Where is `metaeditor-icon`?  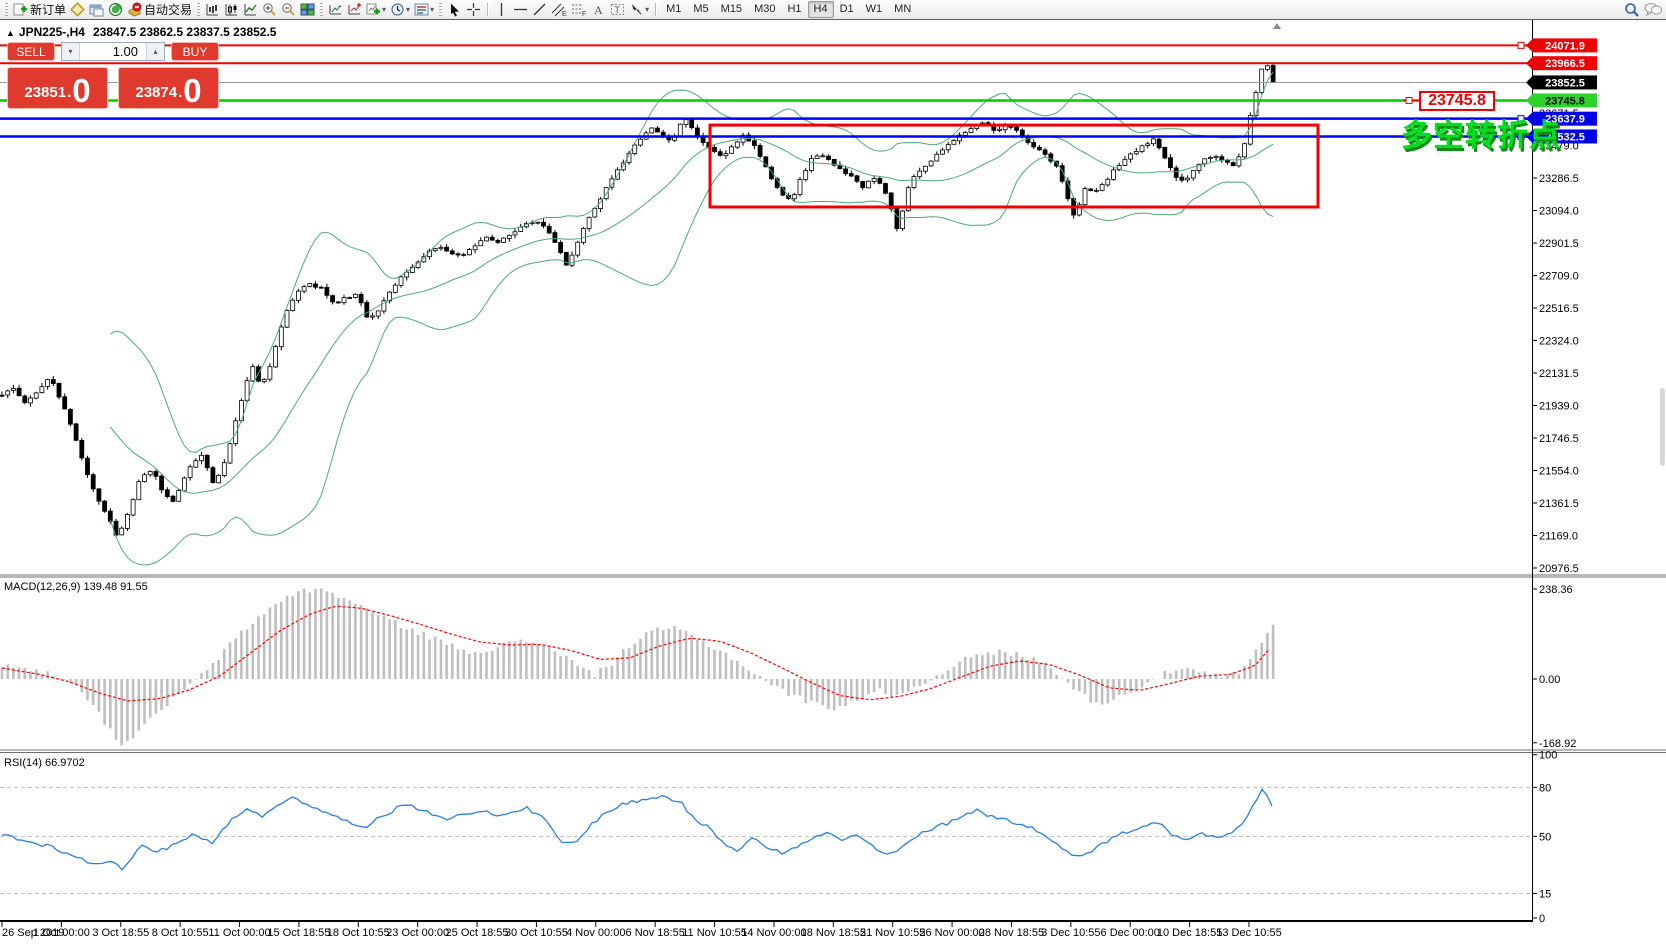
metaeditor-icon is located at coordinates (77, 9).